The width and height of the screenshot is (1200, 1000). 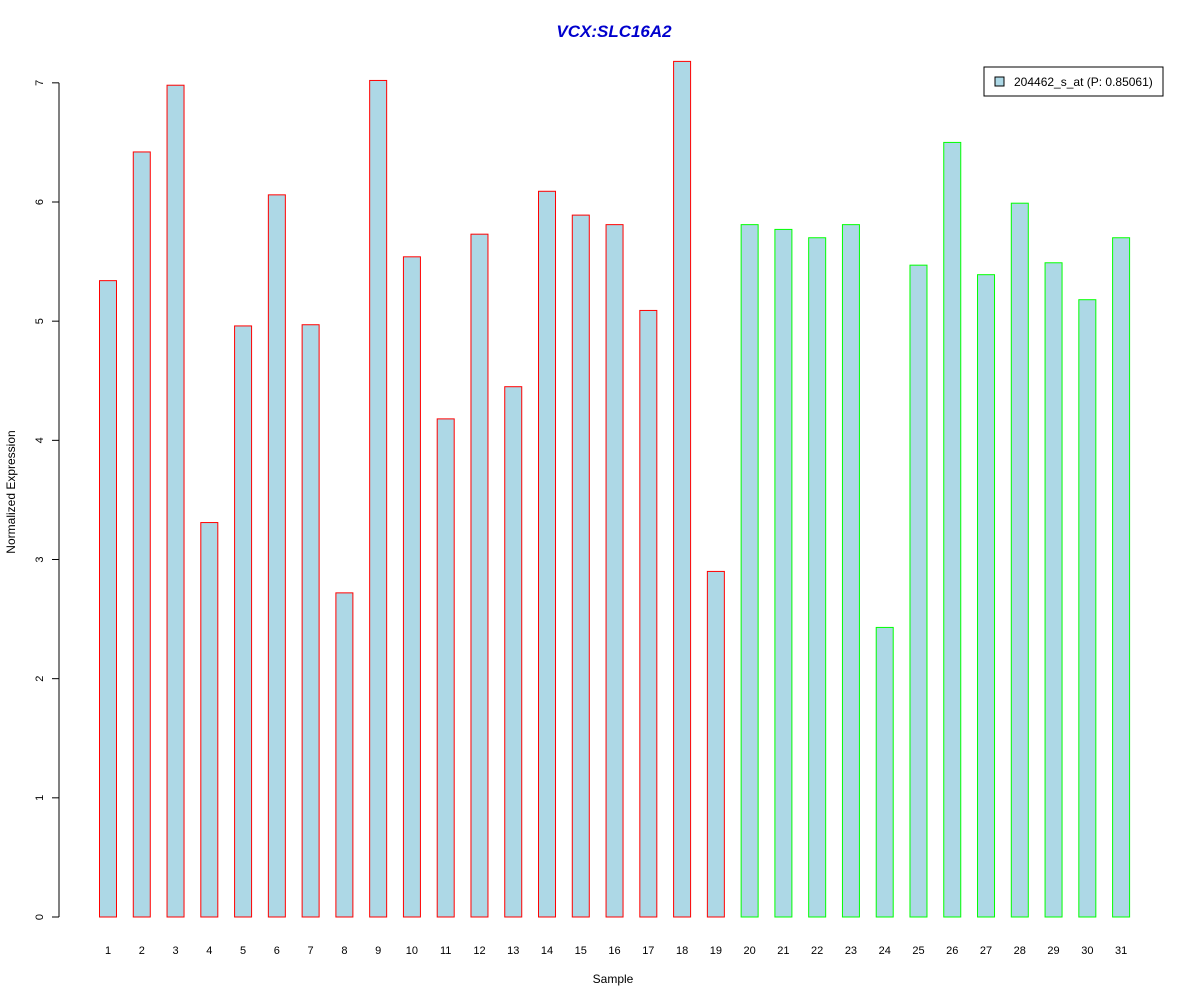 What do you see at coordinates (817, 951) in the screenshot?
I see `x-tick-label: 22` at bounding box center [817, 951].